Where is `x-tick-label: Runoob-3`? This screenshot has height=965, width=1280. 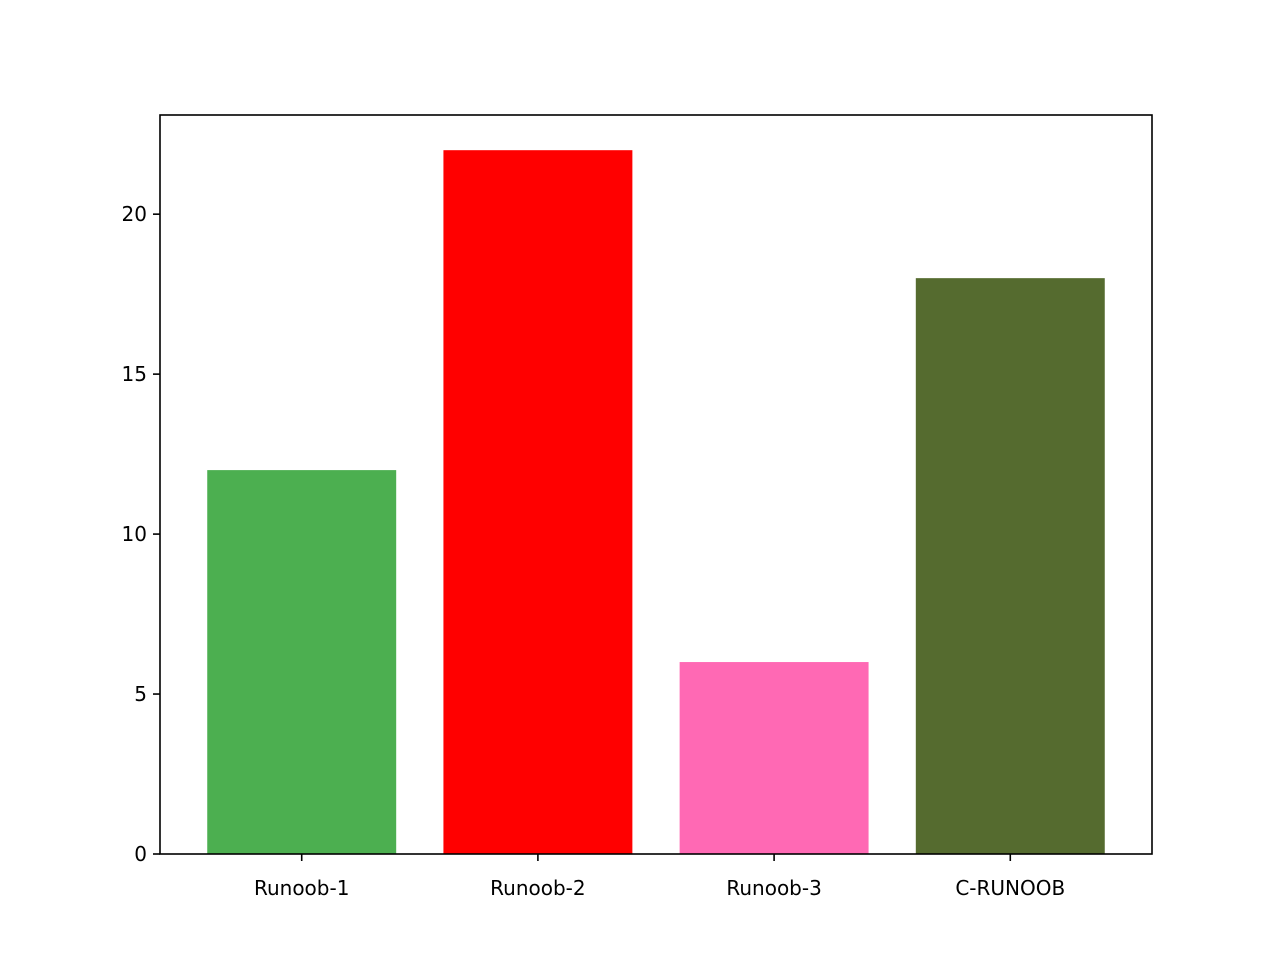
x-tick-label: Runoob-3 is located at coordinates (773, 888).